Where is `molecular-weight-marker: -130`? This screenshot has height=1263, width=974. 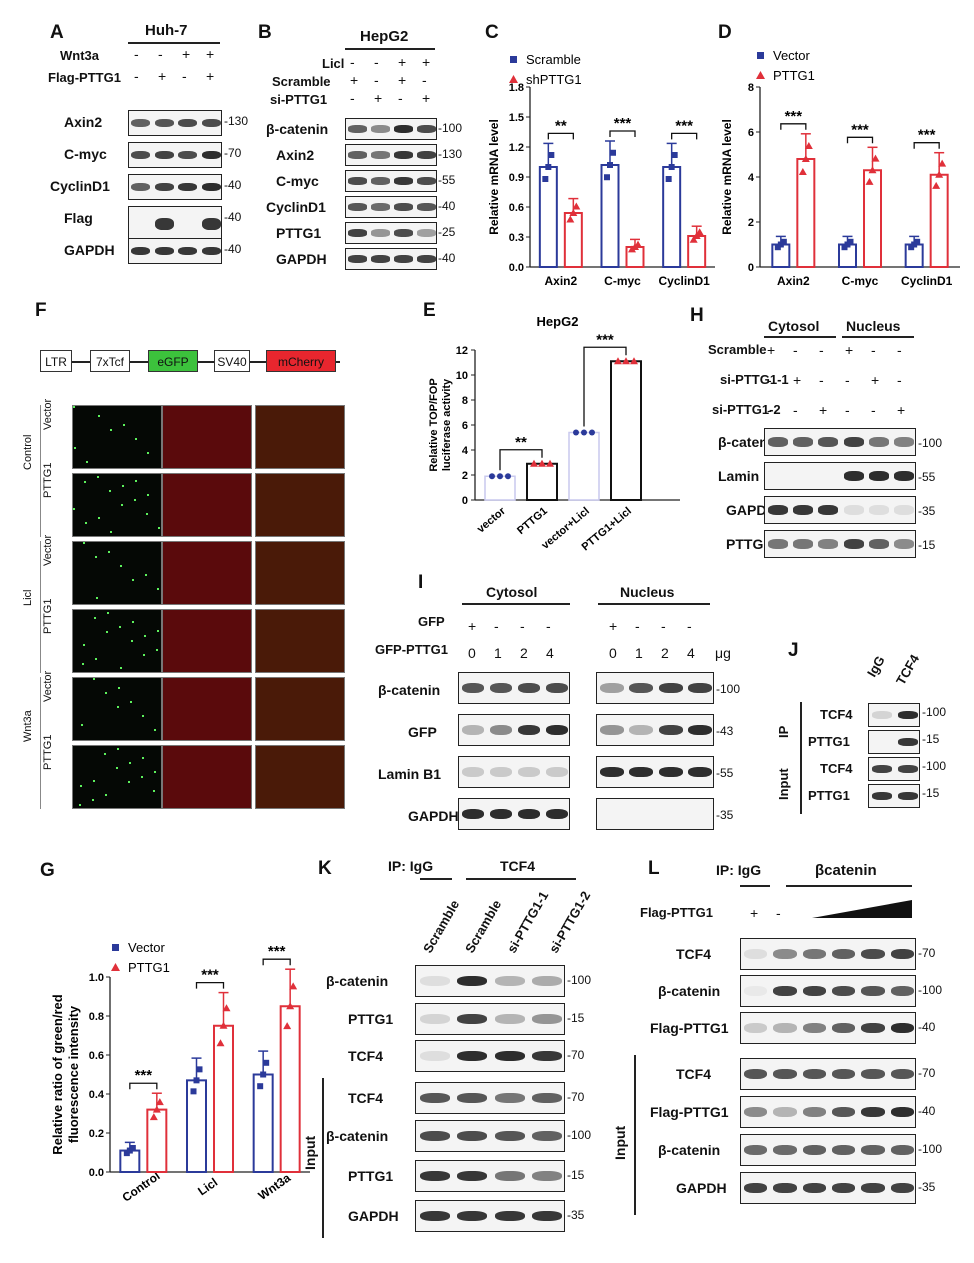
molecular-weight-marker: -130 is located at coordinates (236, 121).